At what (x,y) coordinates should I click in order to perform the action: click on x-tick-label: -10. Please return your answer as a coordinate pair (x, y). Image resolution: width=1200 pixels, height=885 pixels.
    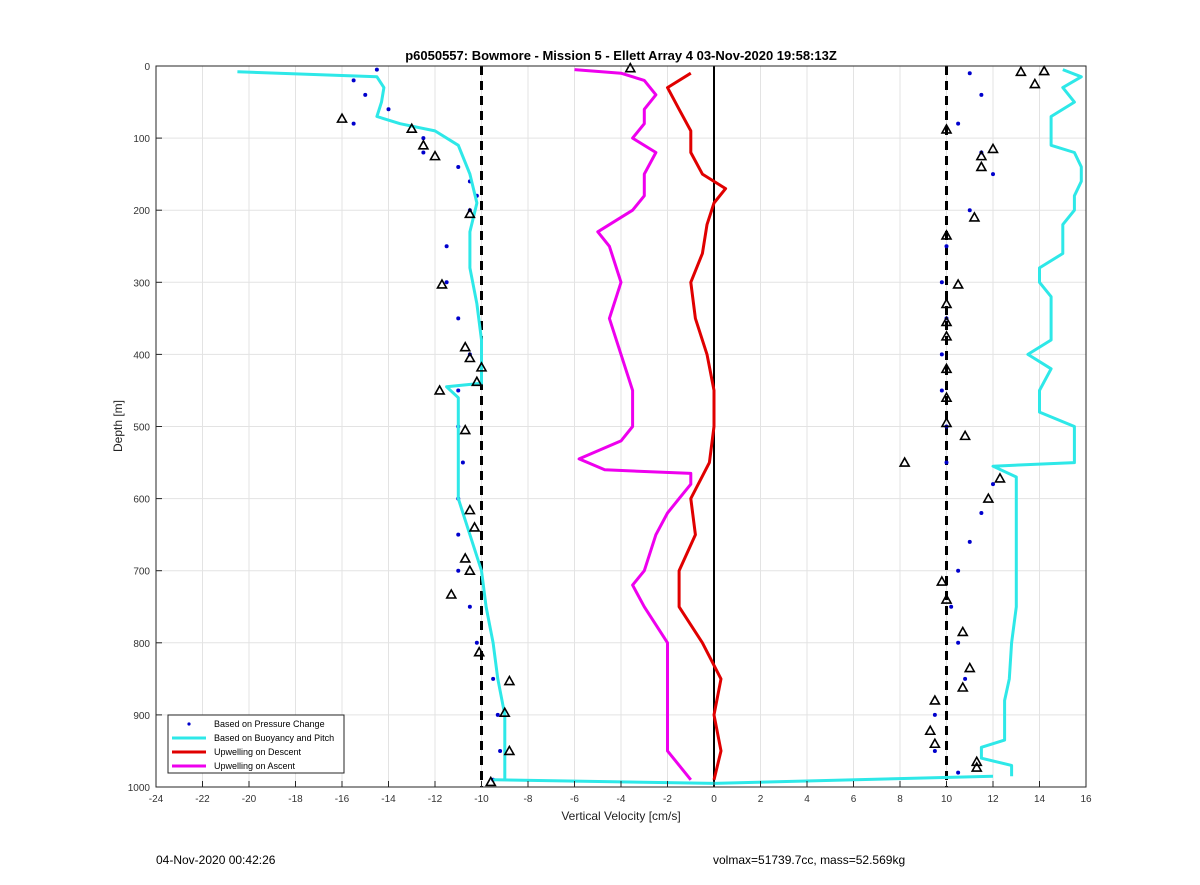
    Looking at the image, I should click on (481, 799).